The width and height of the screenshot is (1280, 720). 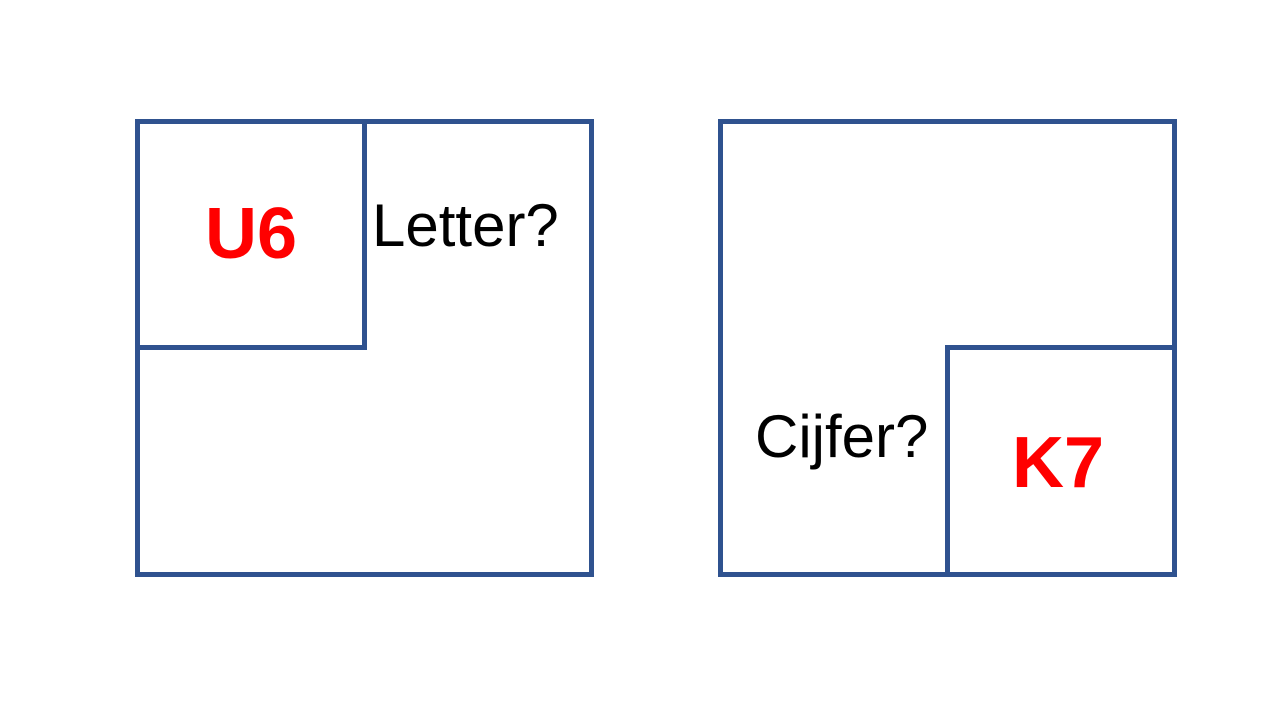 I want to click on left-top-left-inner-square, so click(x=251, y=234).